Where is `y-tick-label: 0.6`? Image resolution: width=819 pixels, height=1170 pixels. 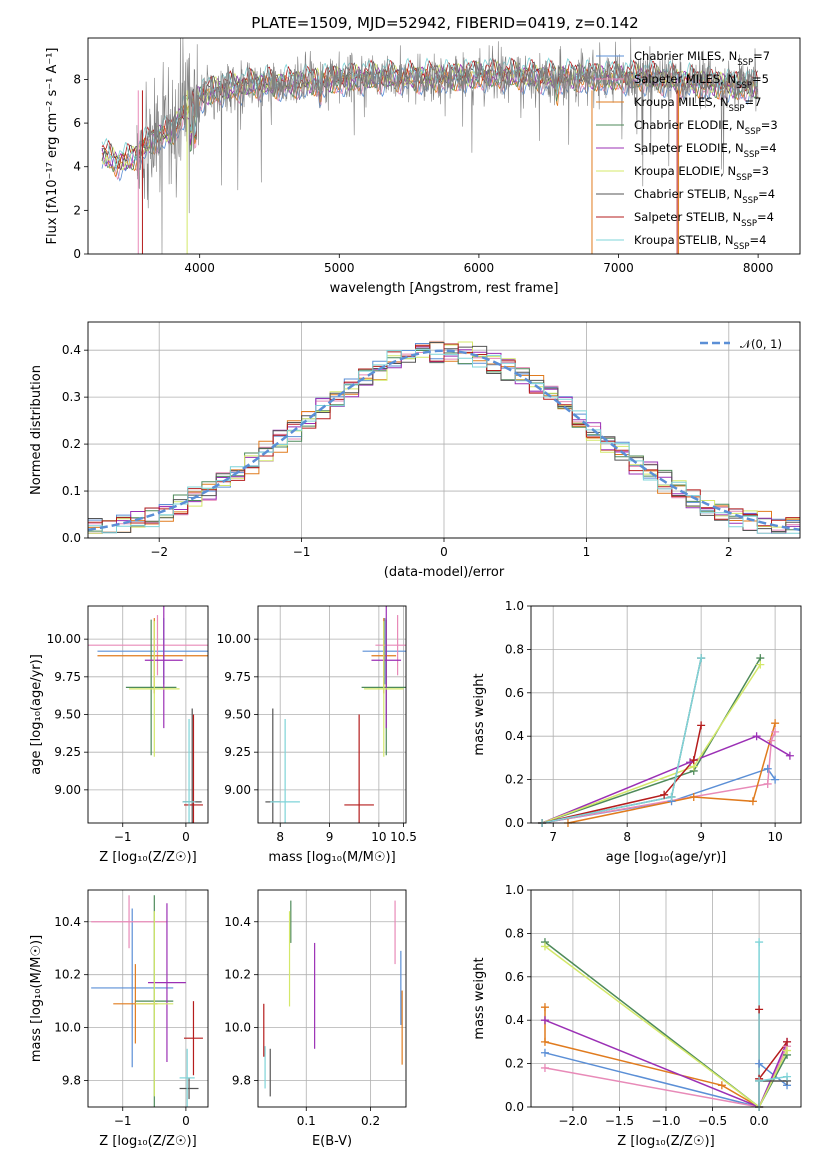
y-tick-label: 0.6 is located at coordinates (514, 693).